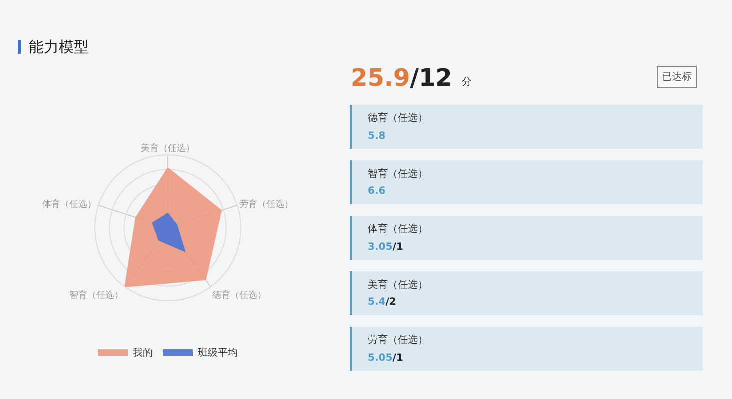  I want to click on text: 6.6, so click(377, 191).